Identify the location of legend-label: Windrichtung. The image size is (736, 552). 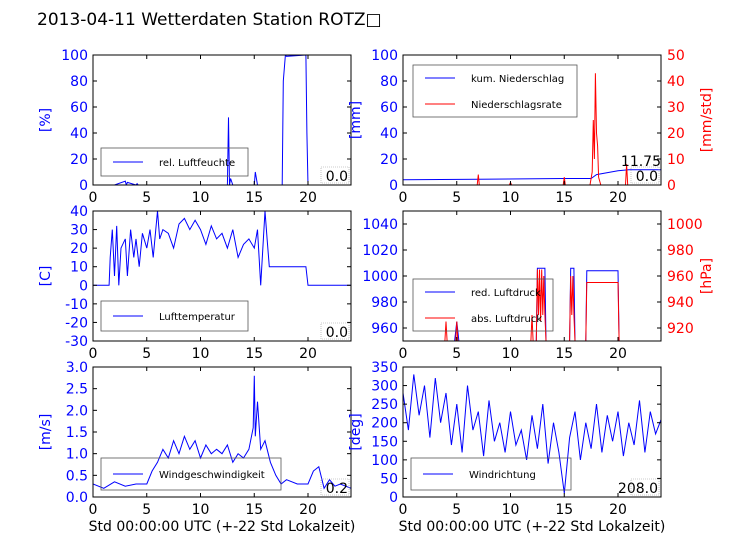
(502, 475).